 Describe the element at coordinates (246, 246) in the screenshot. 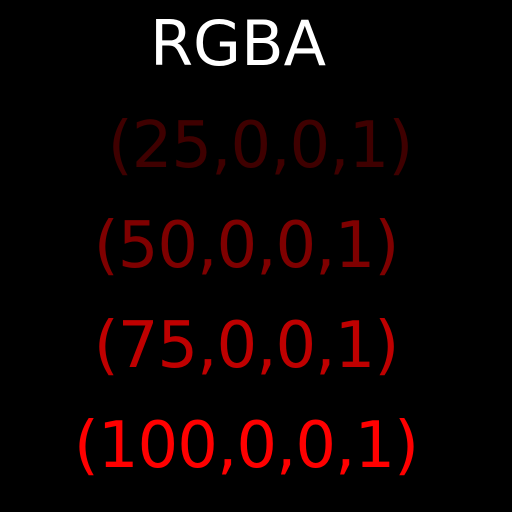

I see `rgba-line-50: (50,0,0,1)` at that location.